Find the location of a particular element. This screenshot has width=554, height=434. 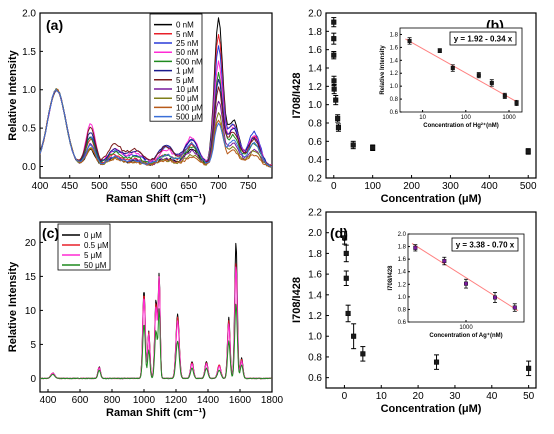

x-tick-label: 0 is located at coordinates (334, 186).